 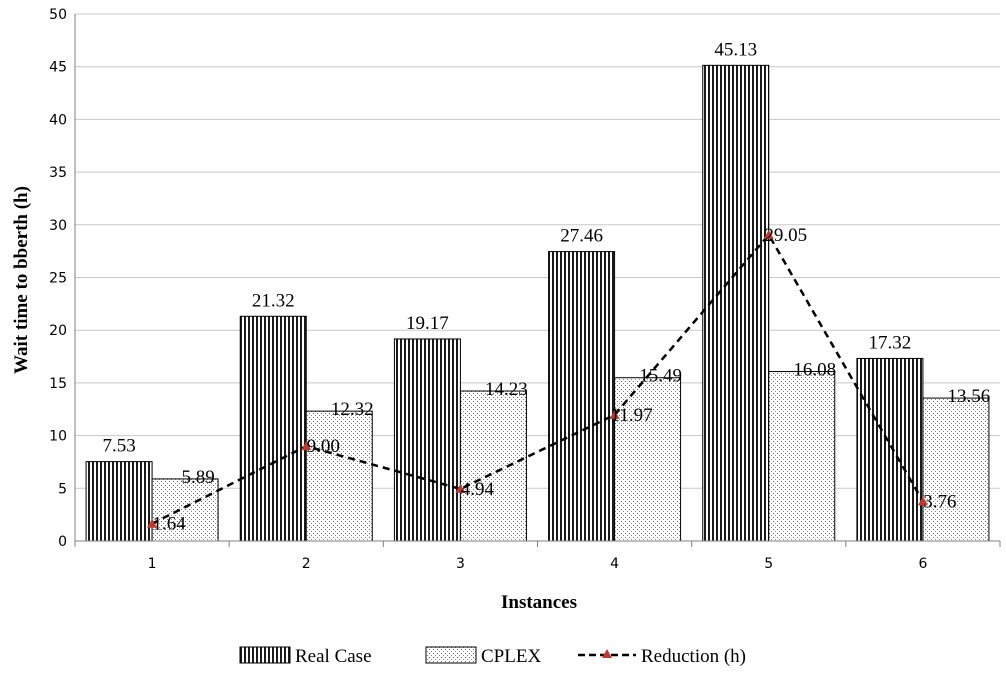 I want to click on x-tick-label: 4, so click(x=614, y=564).